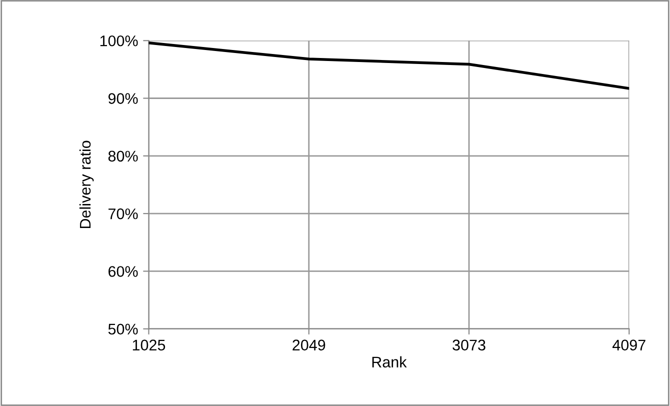 The height and width of the screenshot is (406, 670). Describe the element at coordinates (149, 345) in the screenshot. I see `x-tick-label: 1025` at that location.